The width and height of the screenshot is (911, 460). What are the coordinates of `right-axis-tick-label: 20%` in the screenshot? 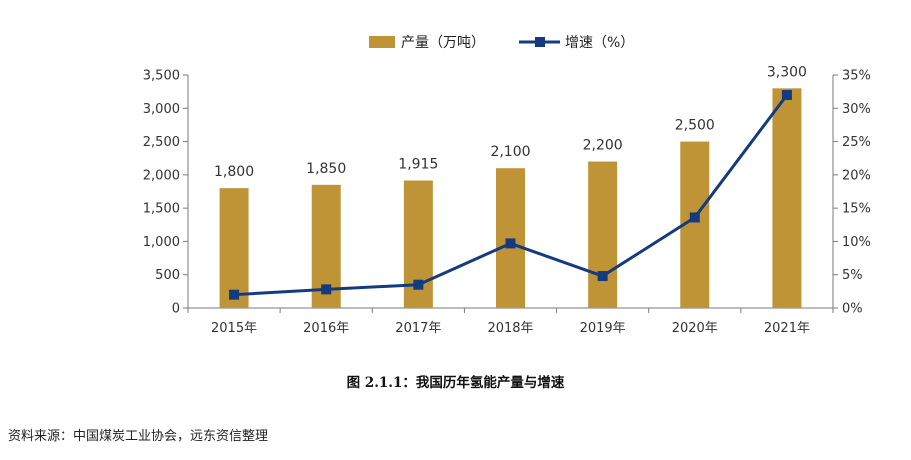 It's located at (856, 175).